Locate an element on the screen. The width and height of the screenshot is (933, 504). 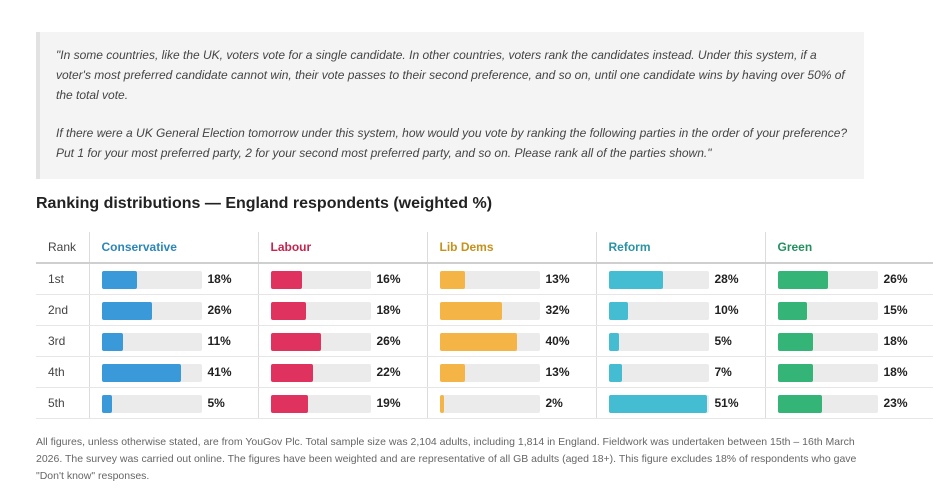
cell-green: 15% is located at coordinates (848, 310).